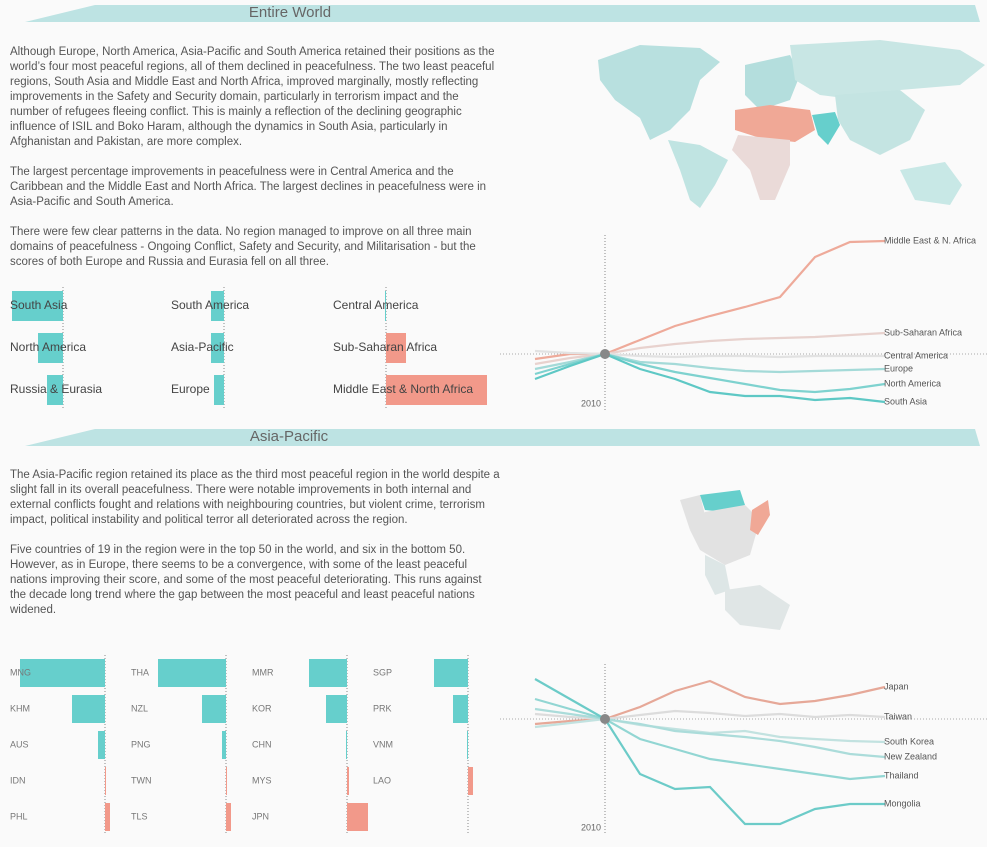 This screenshot has height=847, width=987. Describe the element at coordinates (735, 560) in the screenshot. I see `asia-pacific-map` at that location.